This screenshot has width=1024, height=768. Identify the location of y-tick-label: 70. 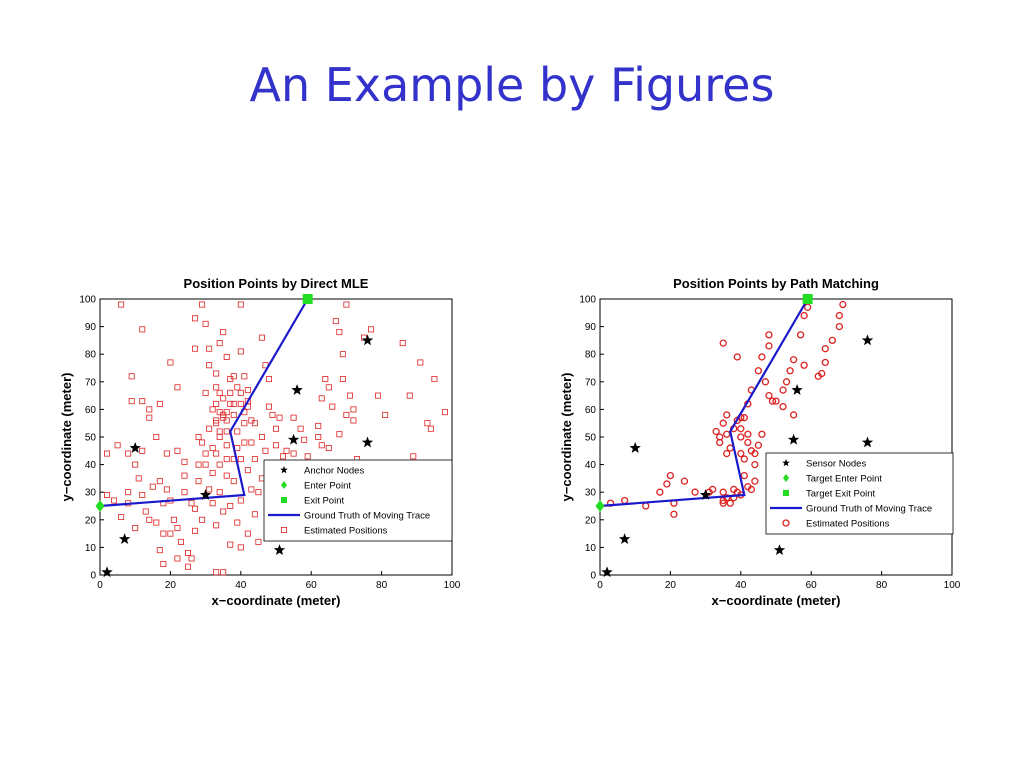
(591, 382).